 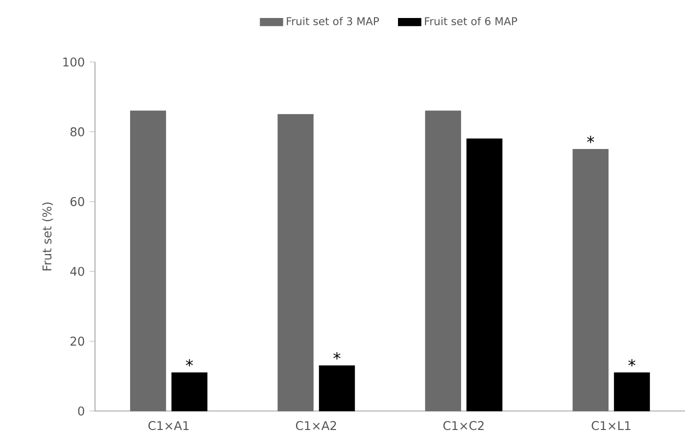 What do you see at coordinates (73, 62) in the screenshot?
I see `y-tick-label: 100` at bounding box center [73, 62].